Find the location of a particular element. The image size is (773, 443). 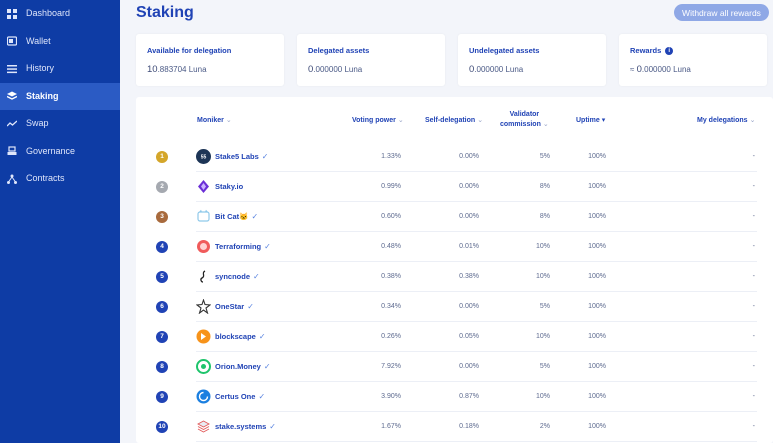

sidebar-item-wallet: Wallet is located at coordinates (60, 42).